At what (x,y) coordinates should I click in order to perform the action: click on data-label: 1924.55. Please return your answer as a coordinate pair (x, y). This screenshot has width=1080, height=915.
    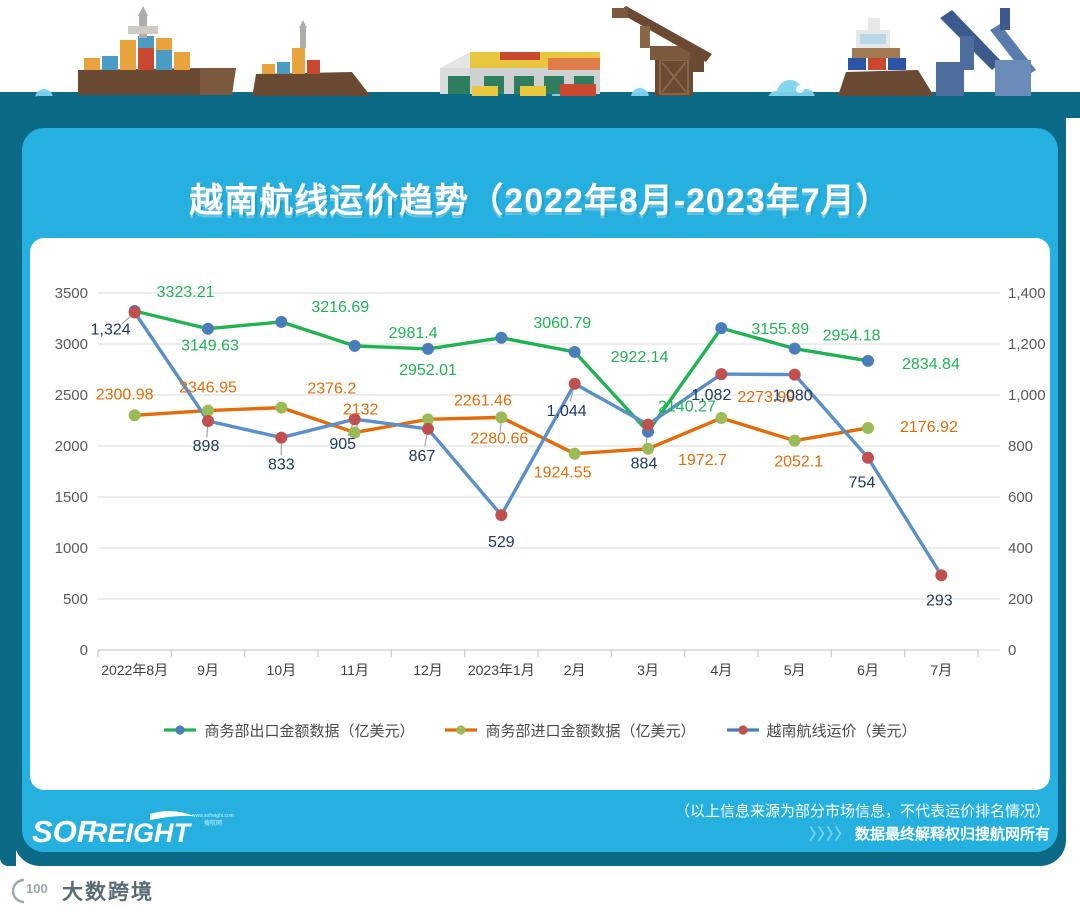
    Looking at the image, I should click on (563, 473).